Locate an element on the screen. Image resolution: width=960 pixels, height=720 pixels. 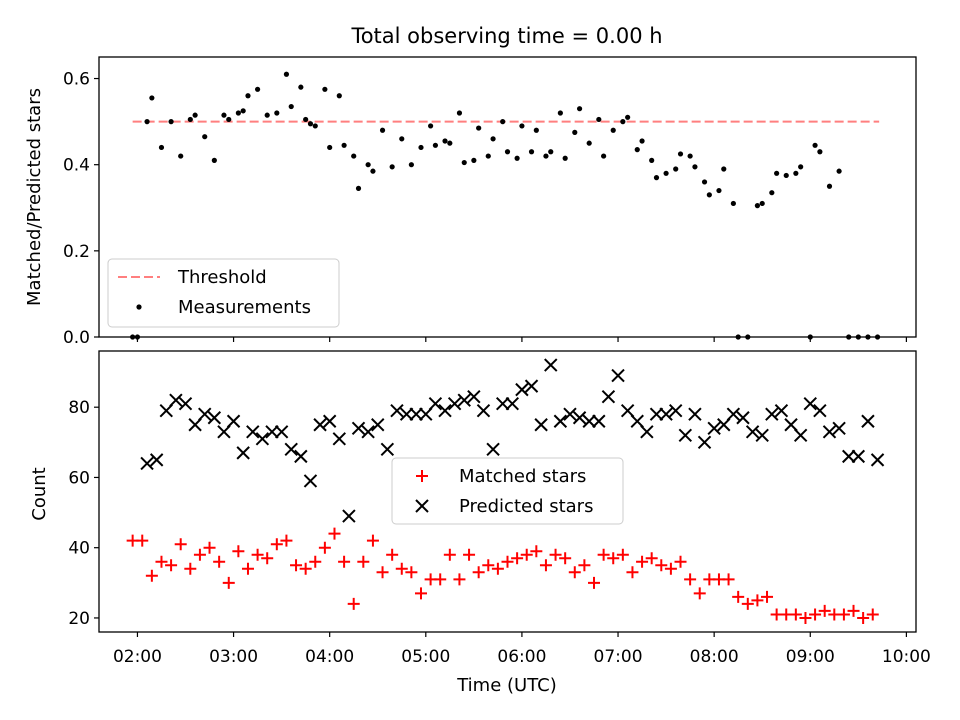
x-tick-label: 05:00 is located at coordinates (425, 657).